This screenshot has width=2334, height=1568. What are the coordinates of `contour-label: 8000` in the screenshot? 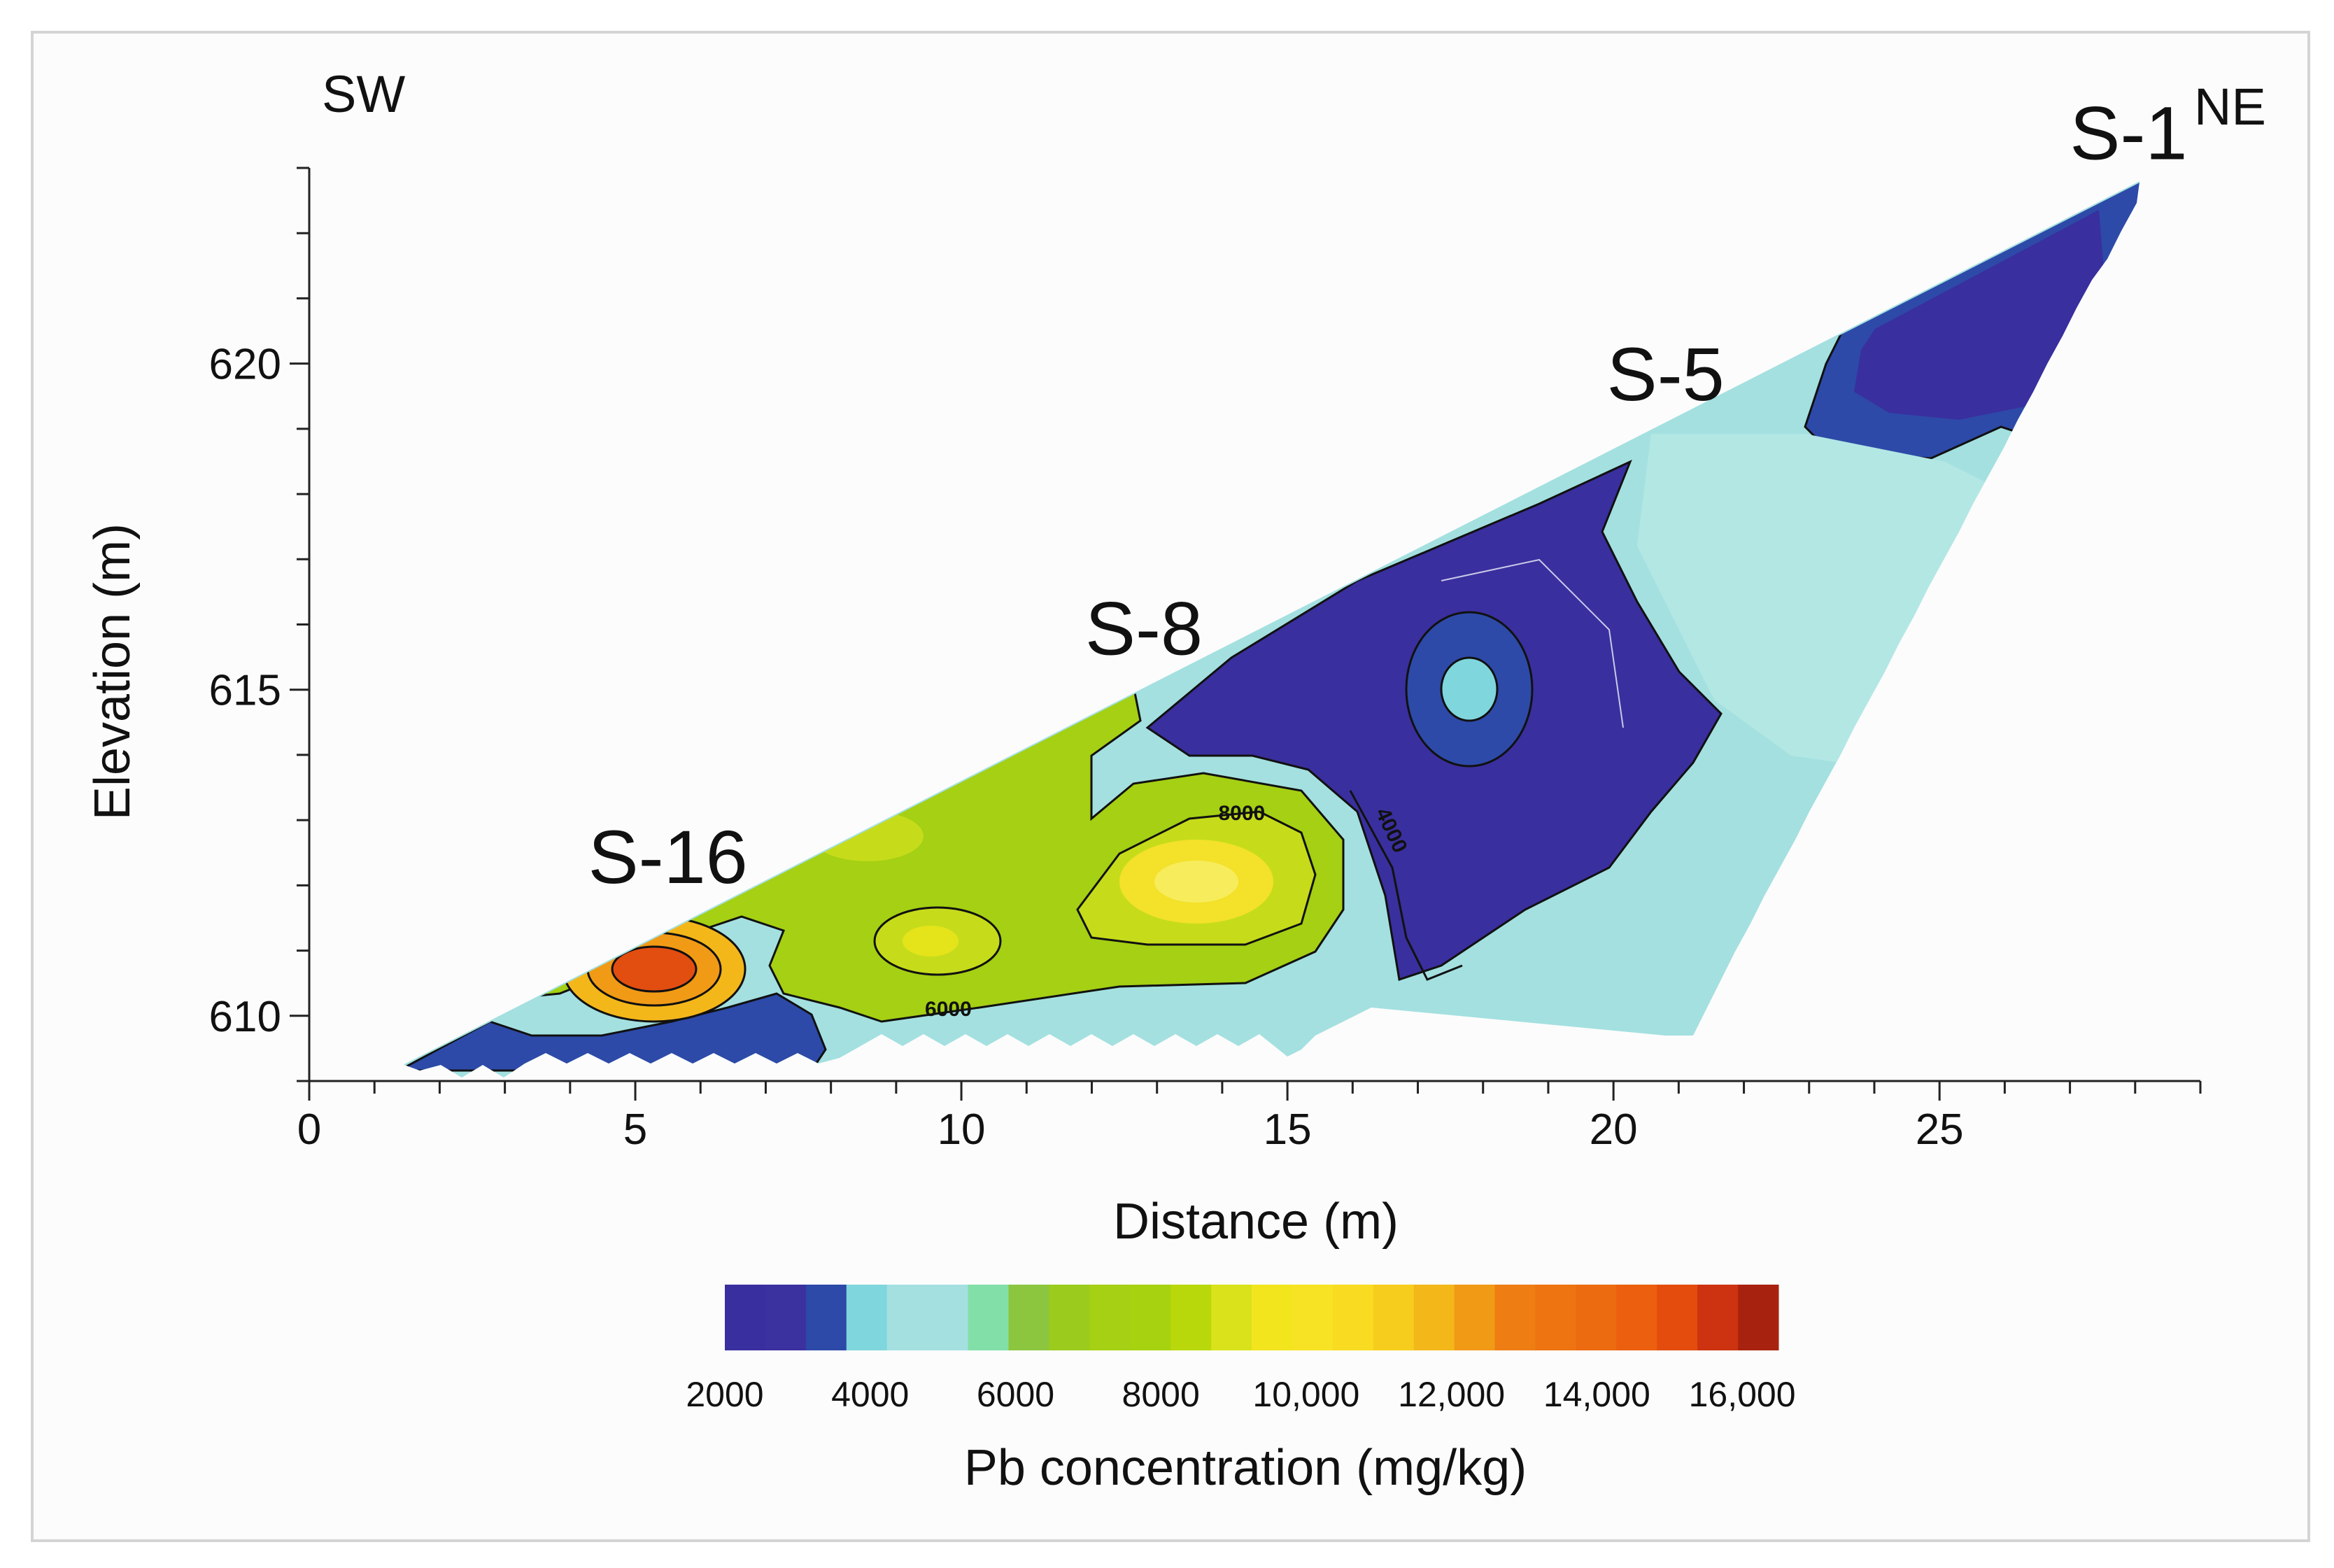 It's located at (1241, 813).